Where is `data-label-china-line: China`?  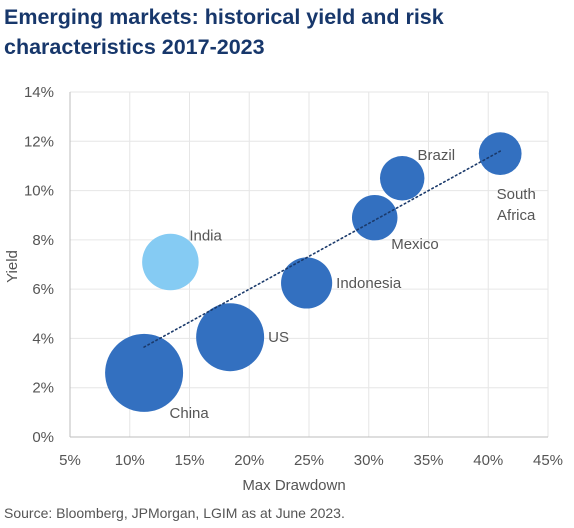
data-label-china-line: China is located at coordinates (190, 413).